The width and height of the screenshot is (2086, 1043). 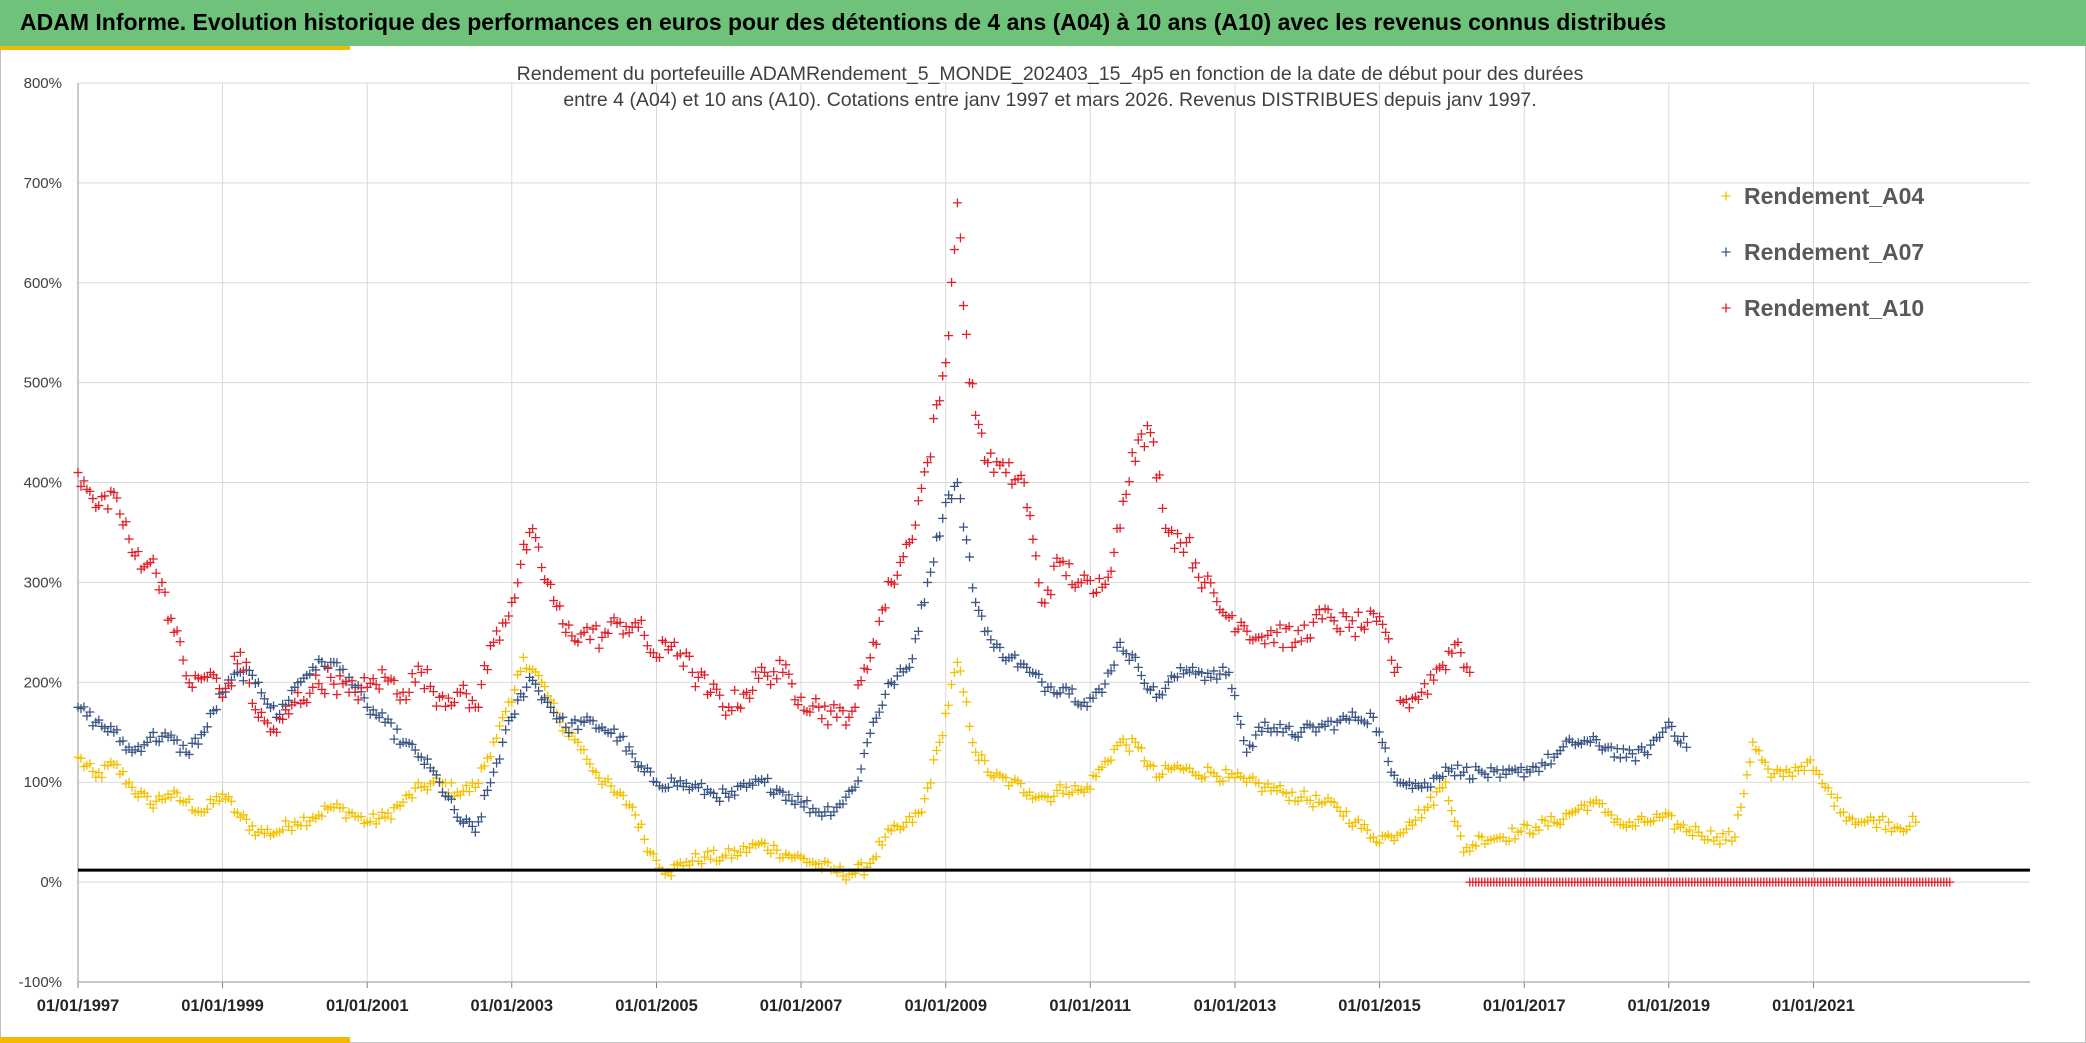 What do you see at coordinates (175, 48) in the screenshot?
I see `accent-bar-top` at bounding box center [175, 48].